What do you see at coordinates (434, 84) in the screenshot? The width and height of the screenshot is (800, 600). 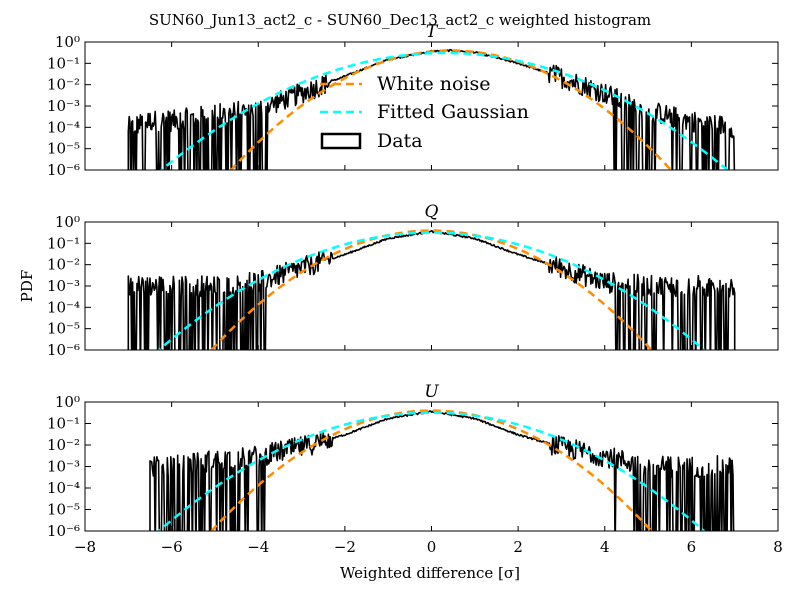 I see `legend-white-noise-label: White noise` at bounding box center [434, 84].